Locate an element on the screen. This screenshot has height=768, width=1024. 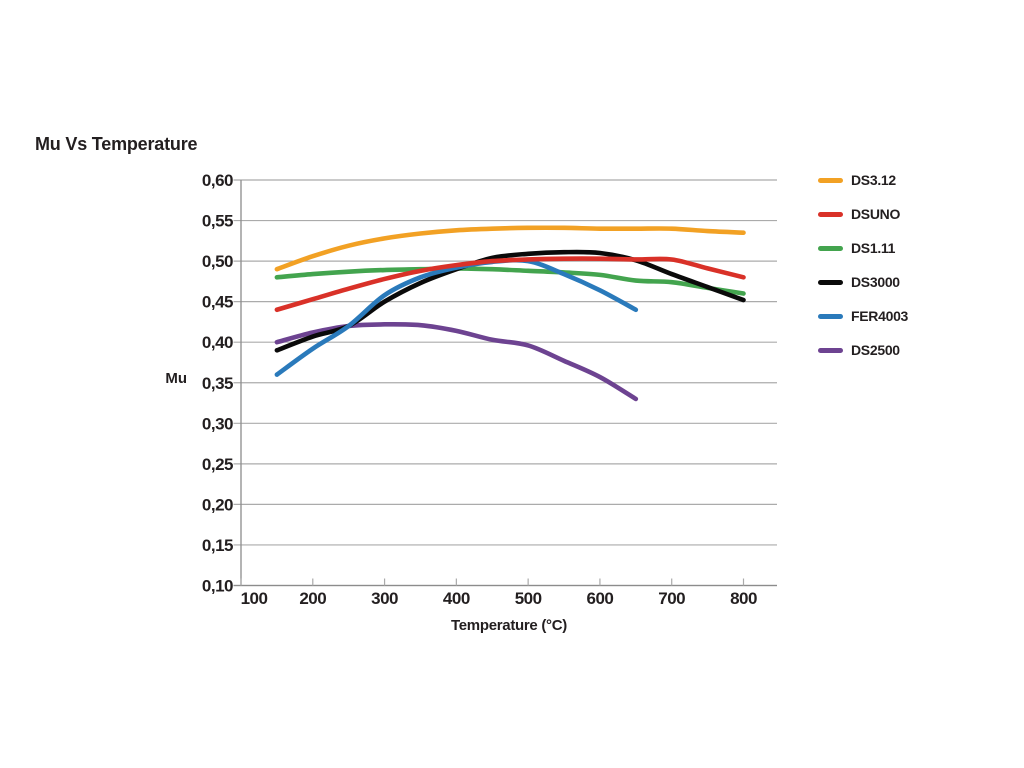
y-tick-label: 0,55 is located at coordinates (217, 221).